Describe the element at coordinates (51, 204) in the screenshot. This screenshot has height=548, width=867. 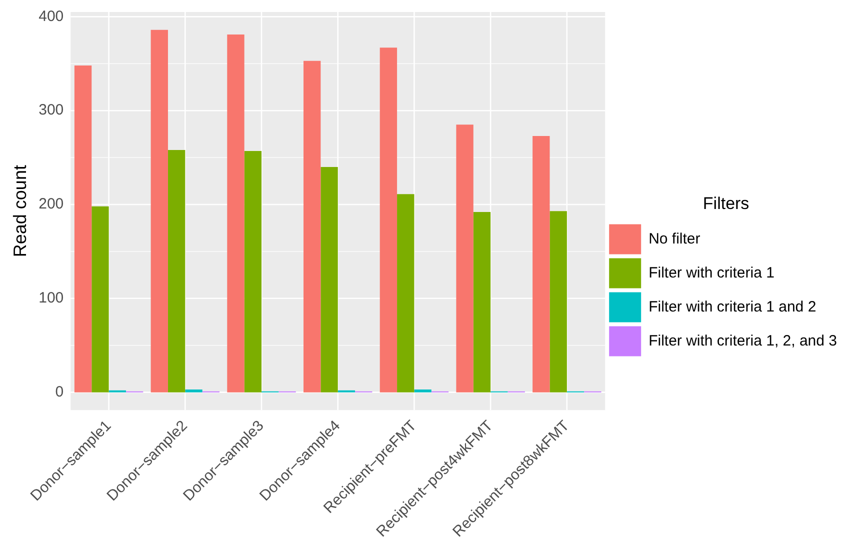
I see `y-tick-label: 200` at that location.